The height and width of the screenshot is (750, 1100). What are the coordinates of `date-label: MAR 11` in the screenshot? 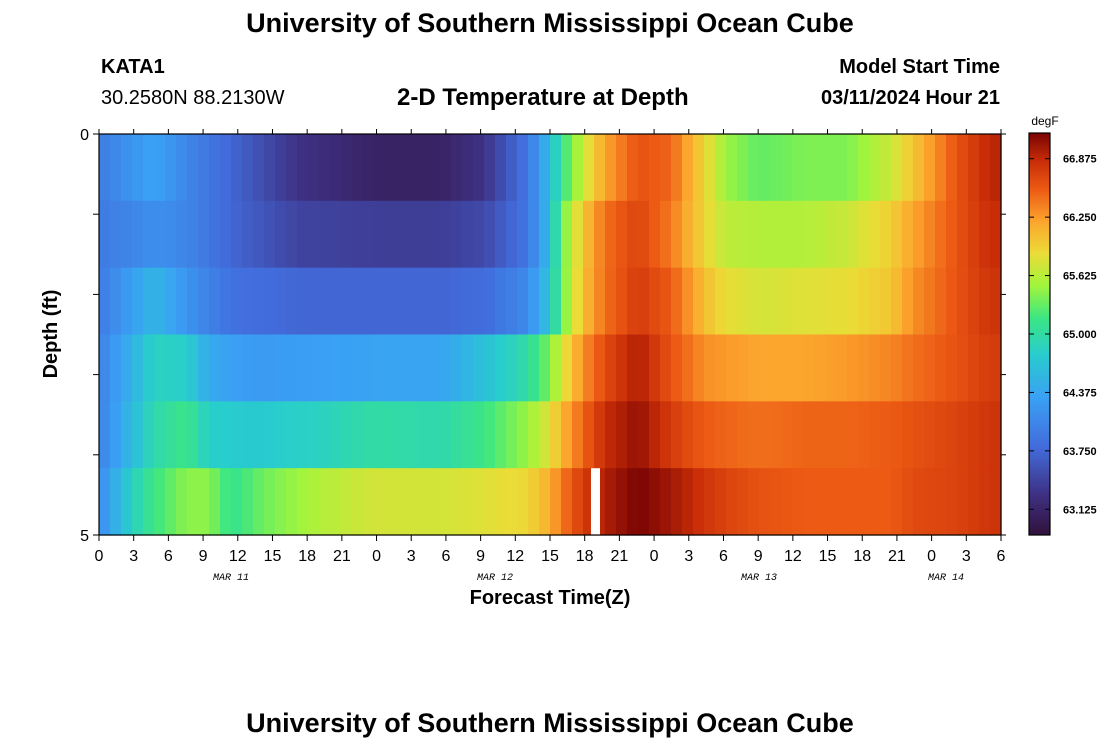 It's located at (231, 578).